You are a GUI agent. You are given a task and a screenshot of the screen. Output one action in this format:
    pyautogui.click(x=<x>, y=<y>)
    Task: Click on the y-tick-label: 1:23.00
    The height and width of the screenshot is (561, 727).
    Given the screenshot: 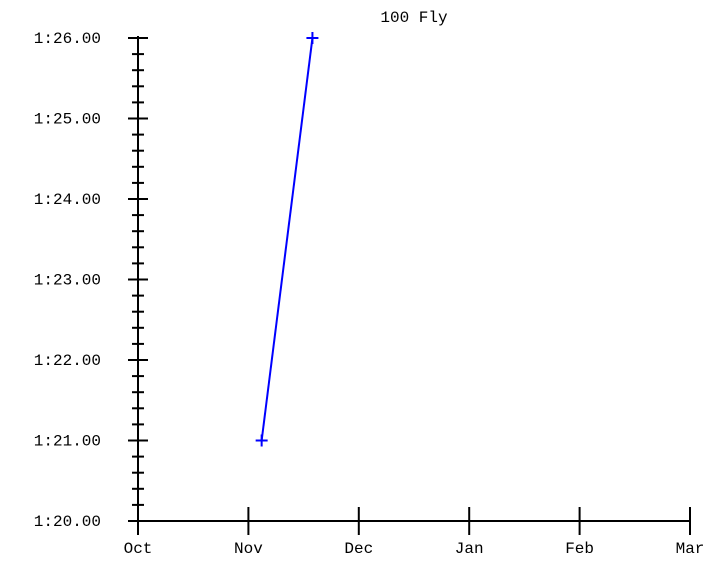 What is the action you would take?
    pyautogui.click(x=67, y=281)
    